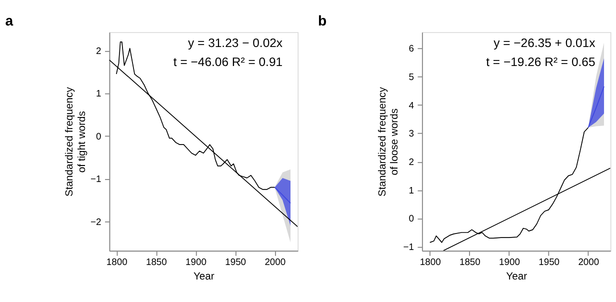 This screenshot has height=302, width=616. Describe the element at coordinates (411, 48) in the screenshot. I see `y-tick-label: 6` at that location.